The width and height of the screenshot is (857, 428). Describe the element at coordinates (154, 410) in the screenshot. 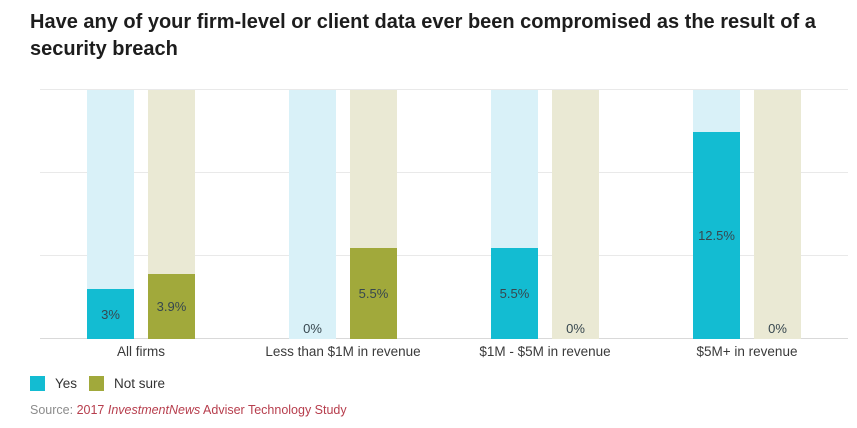

I see `source-publication: InvestmentNews` at that location.